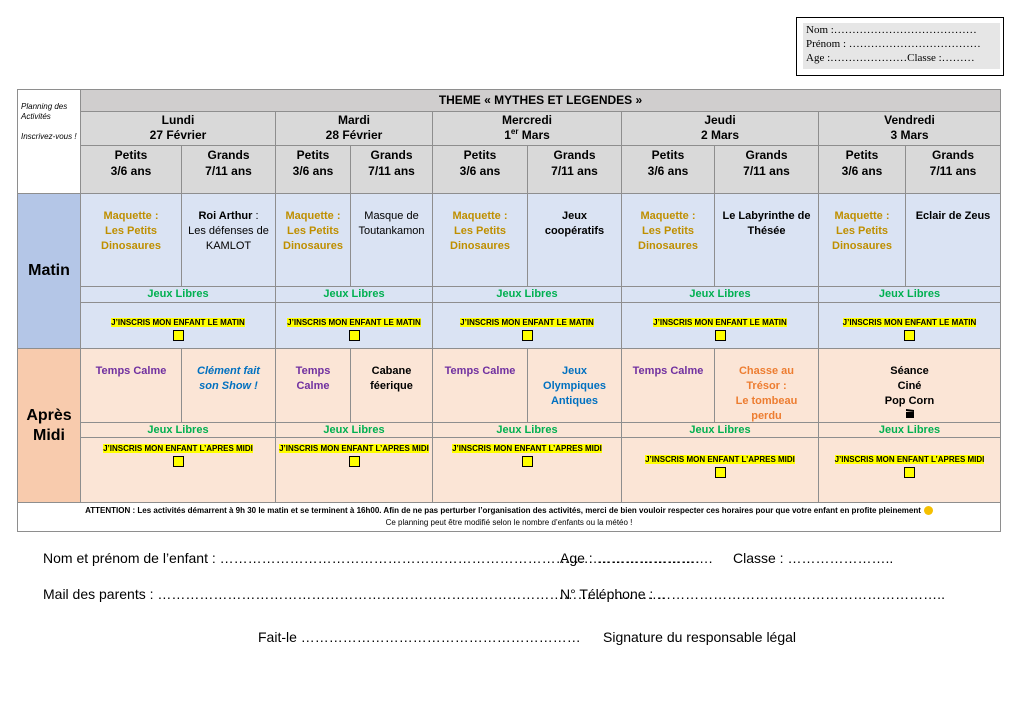 This screenshot has width=1024, height=724. What do you see at coordinates (44, 111) in the screenshot?
I see `side-note: Planning des Activités` at bounding box center [44, 111].